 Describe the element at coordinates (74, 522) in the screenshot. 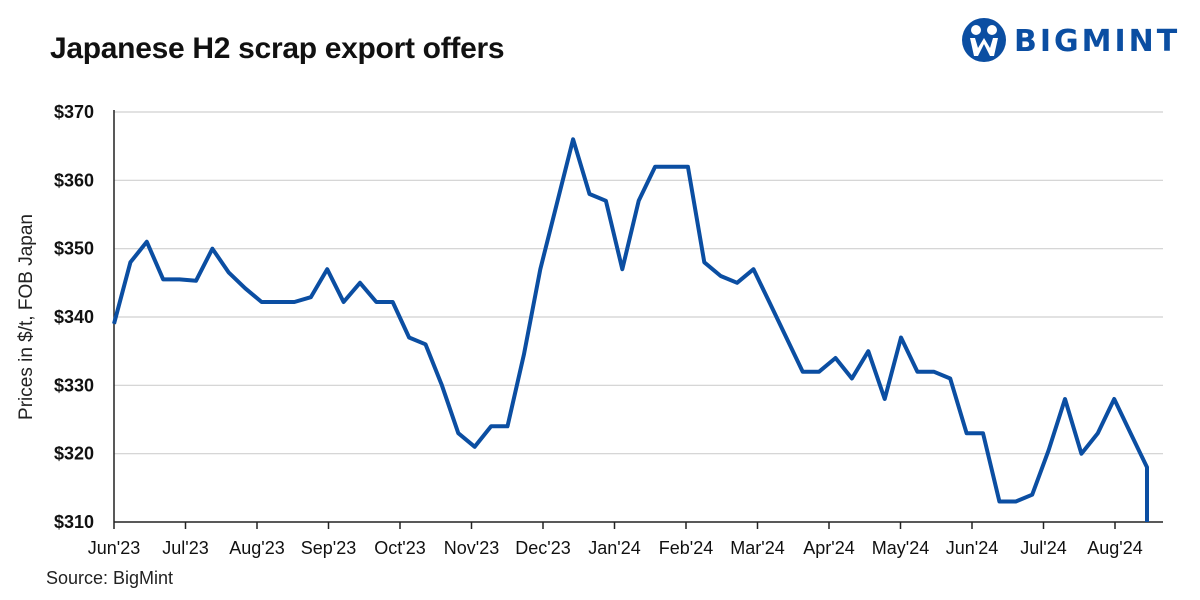

I see `y-tick-label: $310` at that location.